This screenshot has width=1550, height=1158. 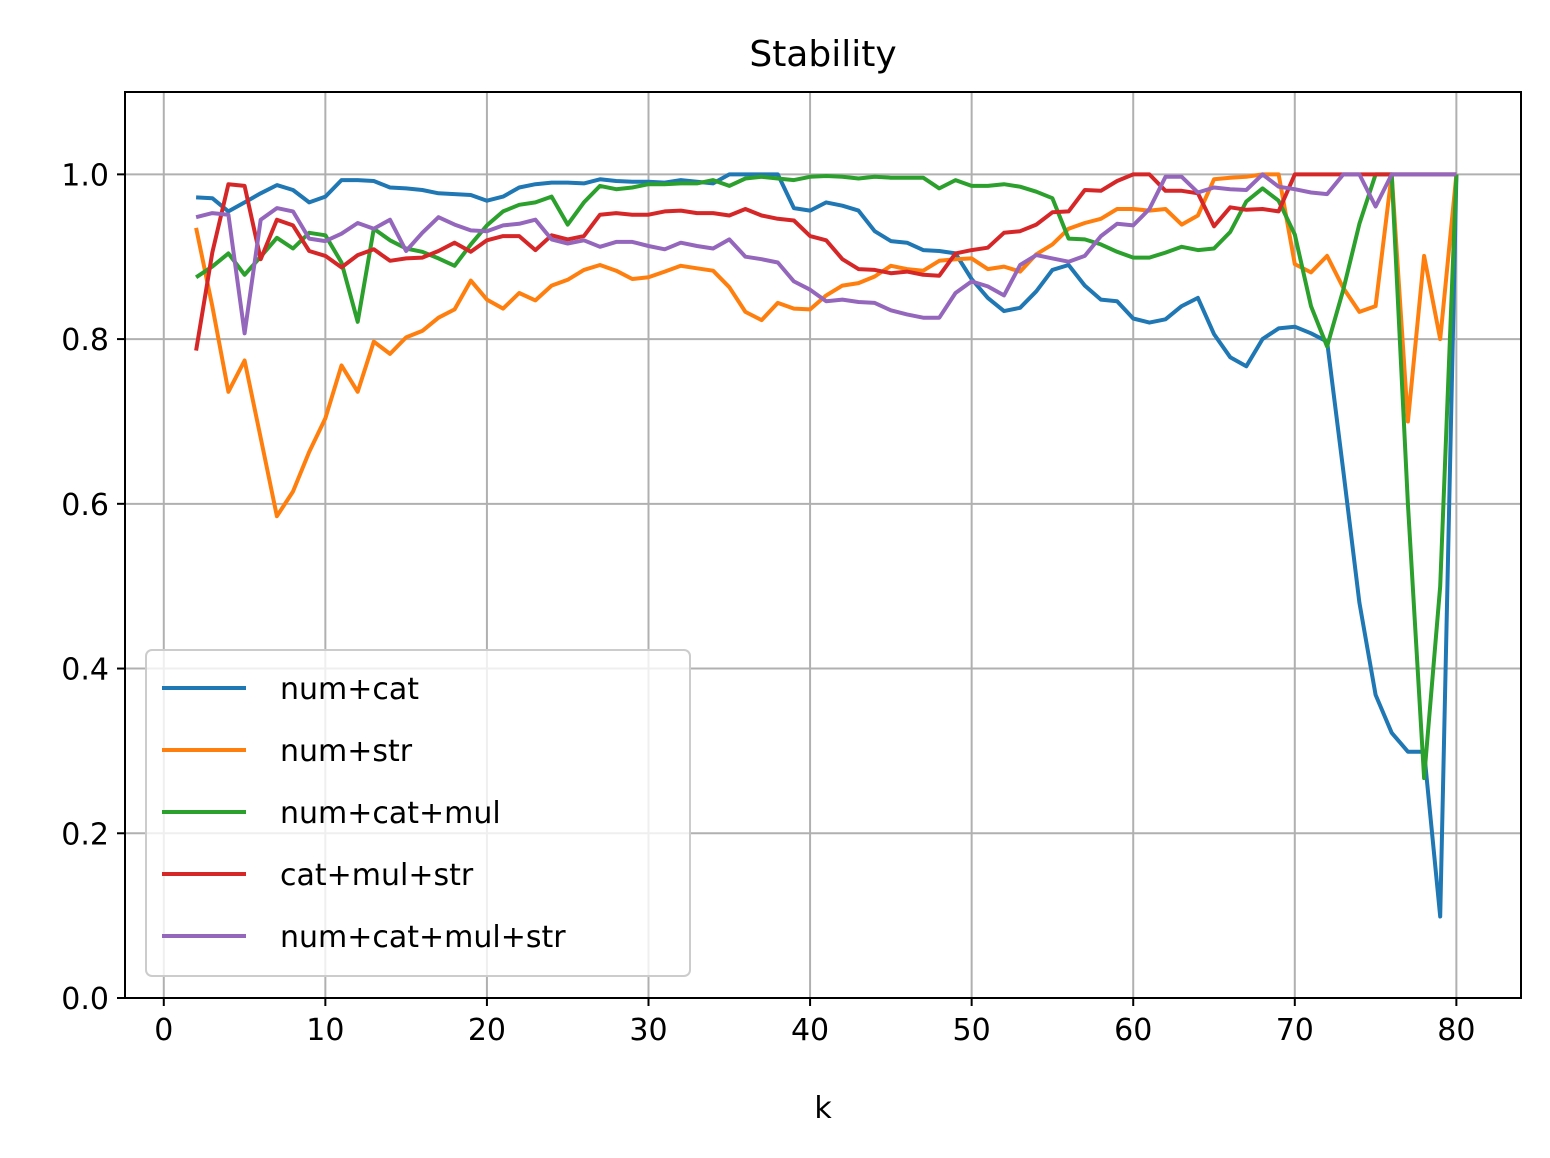 What do you see at coordinates (1456, 1030) in the screenshot?
I see `x-tick-label: 80` at bounding box center [1456, 1030].